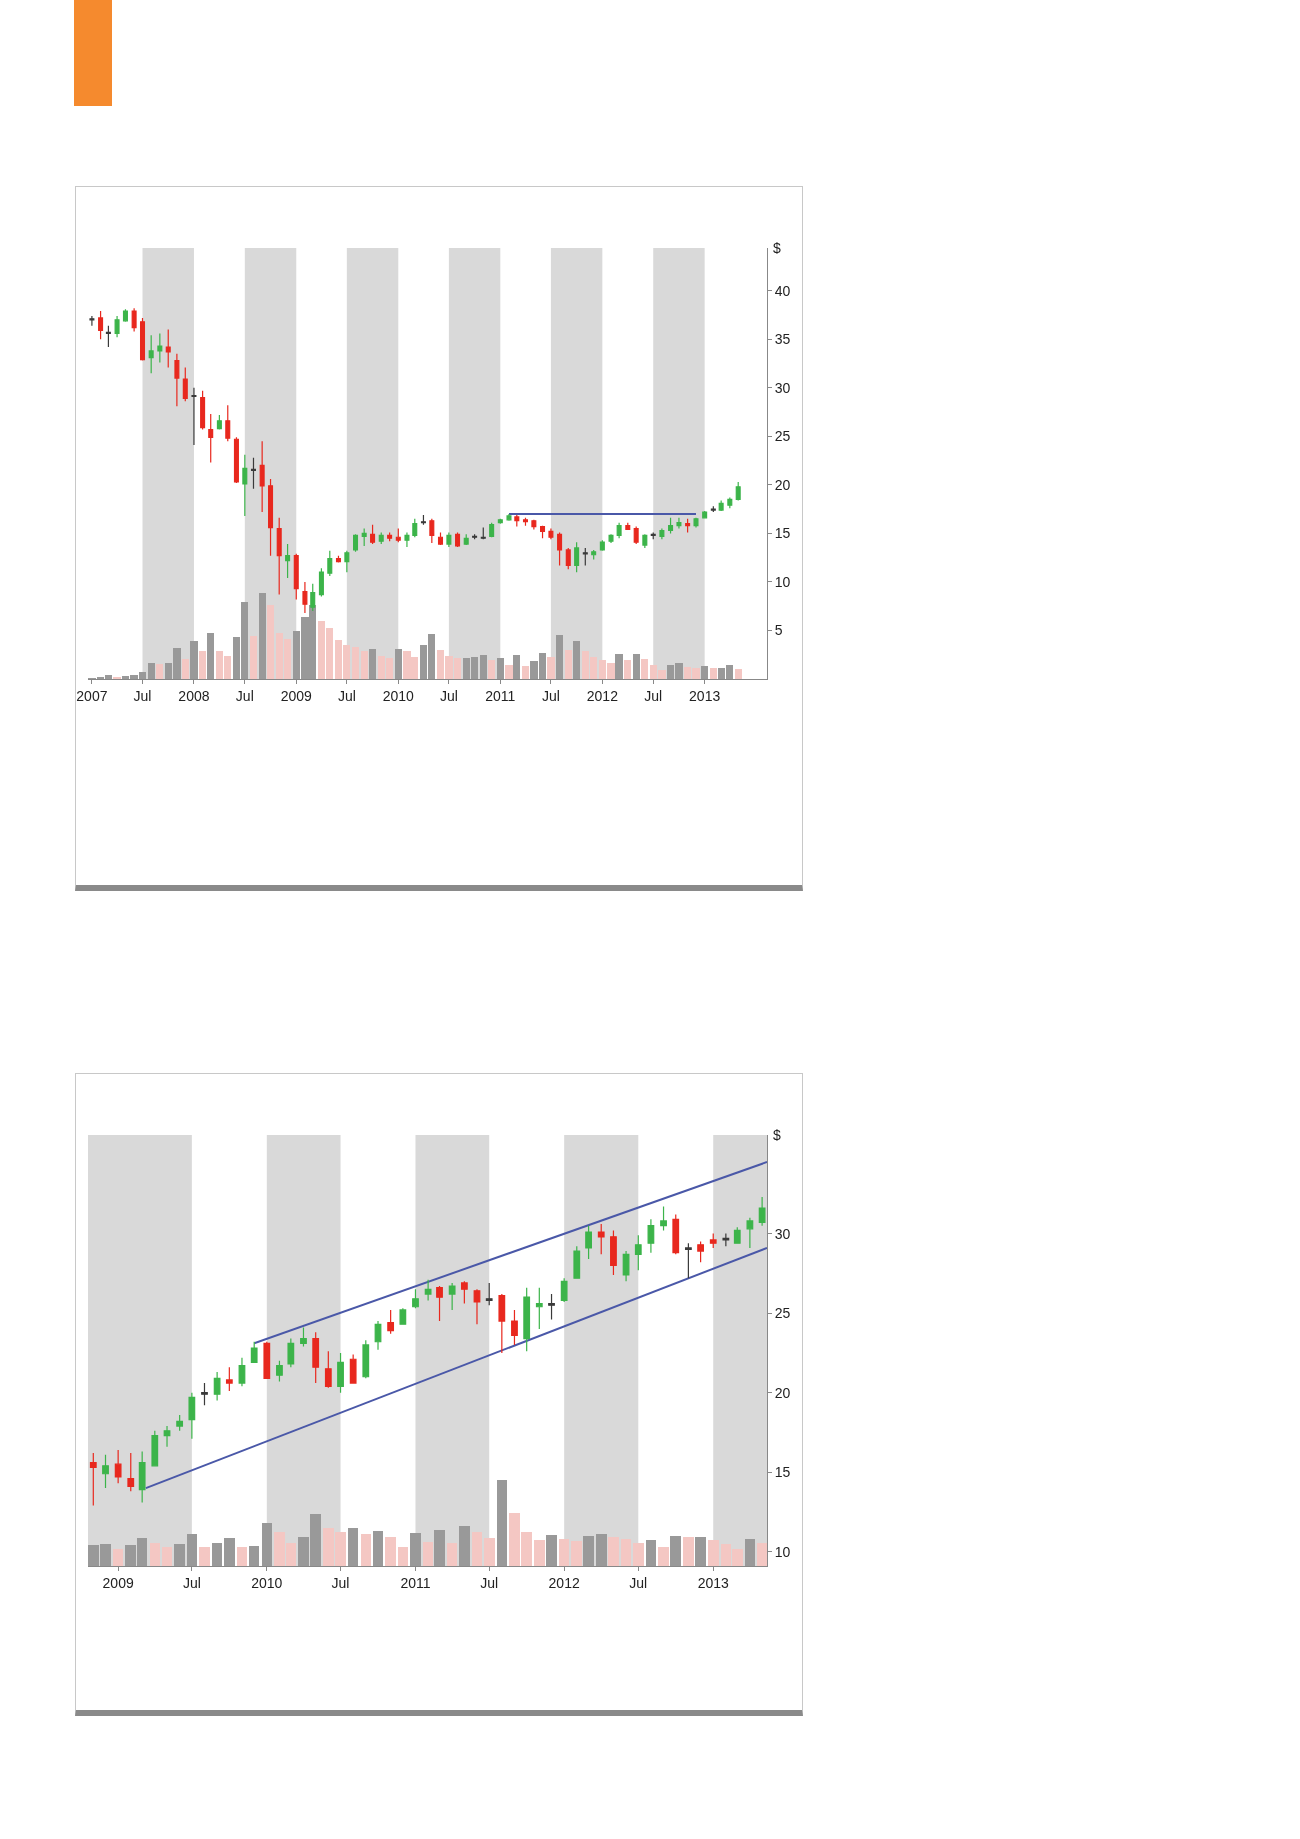  I want to click on y-tick-label: 5, so click(778, 630).